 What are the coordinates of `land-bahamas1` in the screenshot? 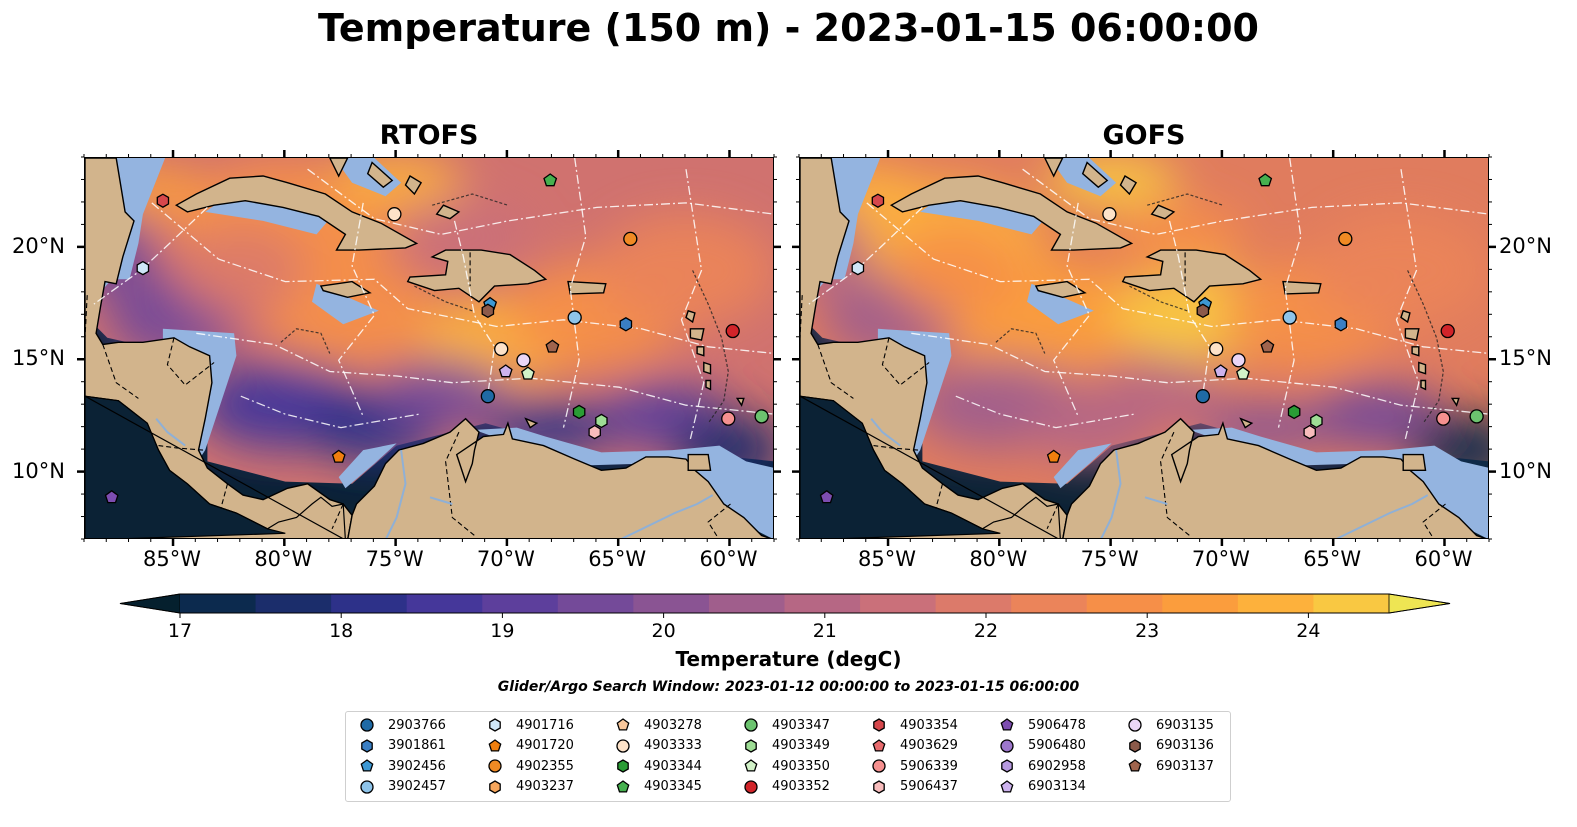 It's located at (1054, 168).